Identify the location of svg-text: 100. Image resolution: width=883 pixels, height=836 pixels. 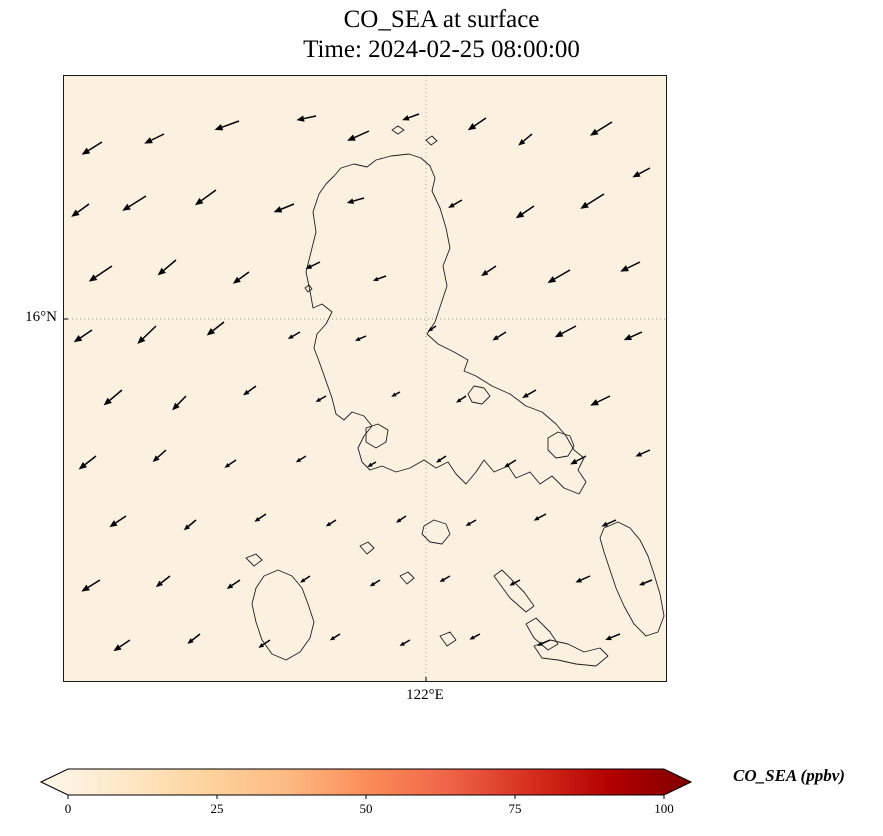
(664, 808).